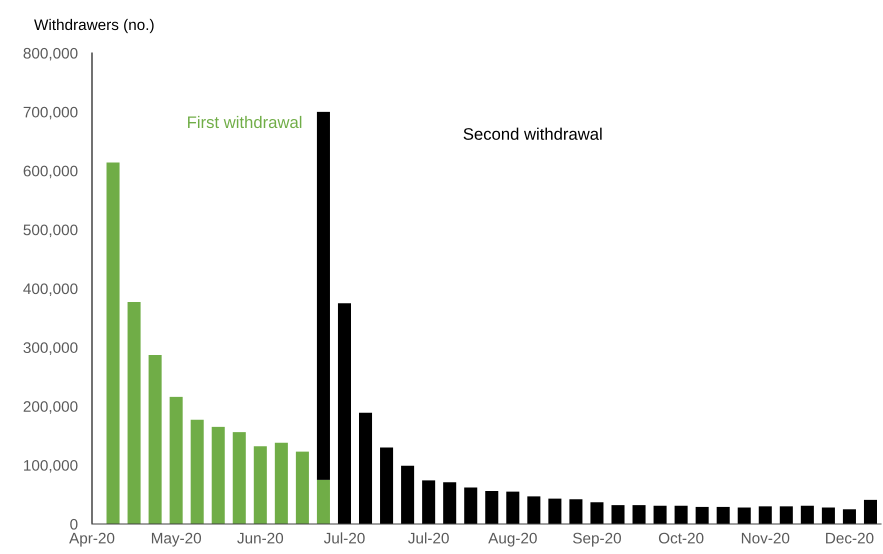 The image size is (883, 554). What do you see at coordinates (51, 231) in the screenshot?
I see `y-tick-label: 500,000` at bounding box center [51, 231].